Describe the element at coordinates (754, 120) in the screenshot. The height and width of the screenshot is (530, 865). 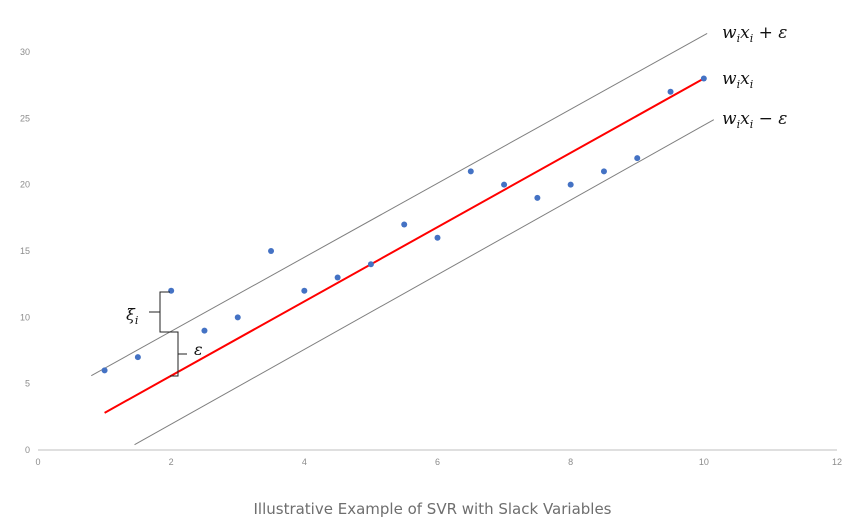
I see `lower-margin-label: wixi − ε` at that location.